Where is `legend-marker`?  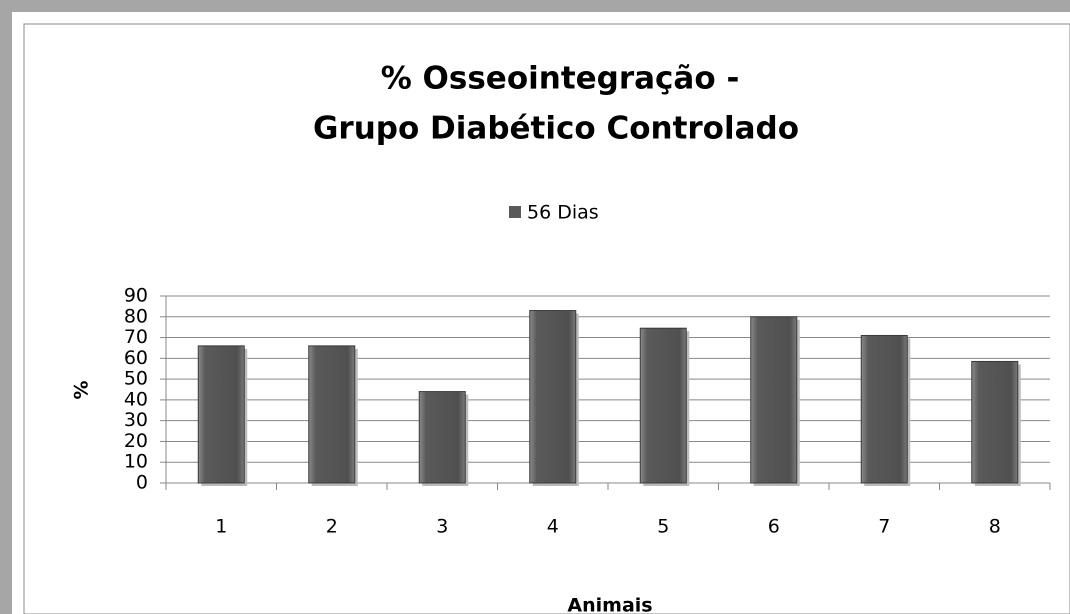 legend-marker is located at coordinates (515, 212).